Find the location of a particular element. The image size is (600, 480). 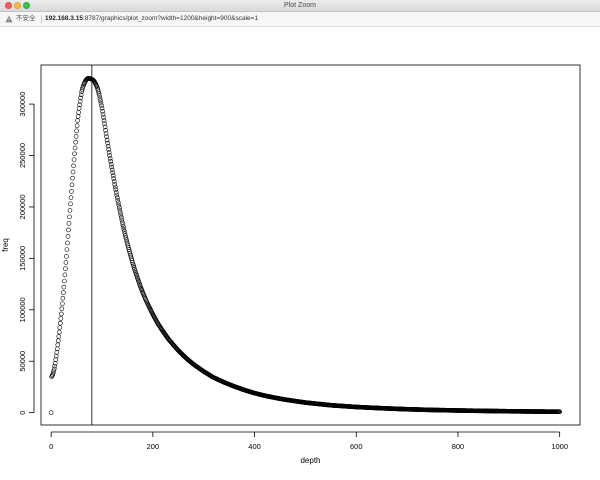

minimize-icon is located at coordinates (17, 5).